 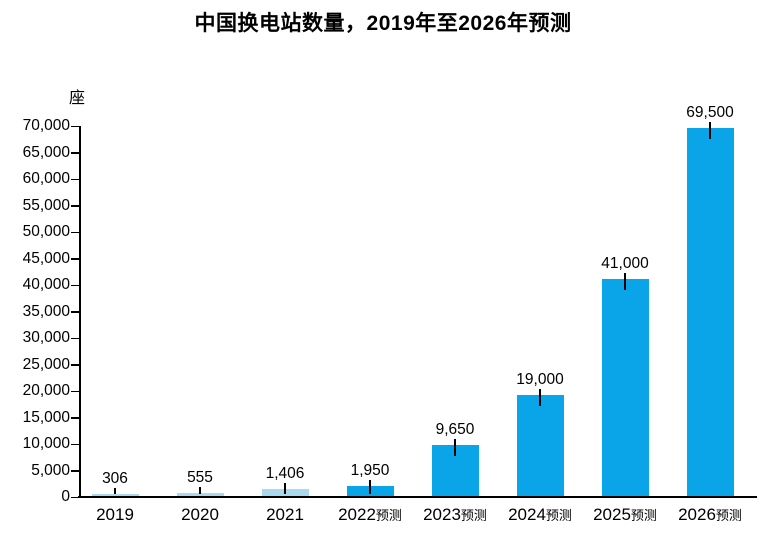 What do you see at coordinates (46, 417) in the screenshot?
I see `y-axis-tick-label: 15,000` at bounding box center [46, 417].